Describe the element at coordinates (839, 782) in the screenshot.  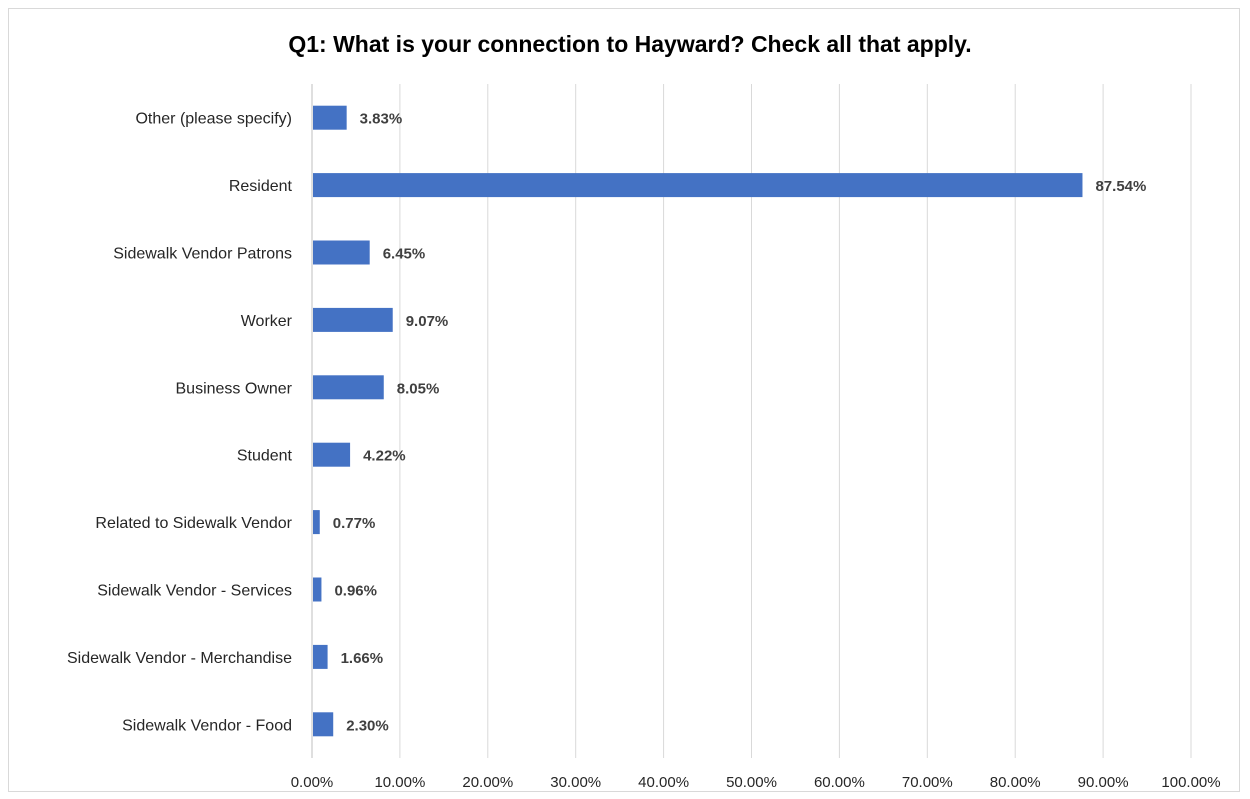
I see `x-tick-label: 60.00%` at that location.